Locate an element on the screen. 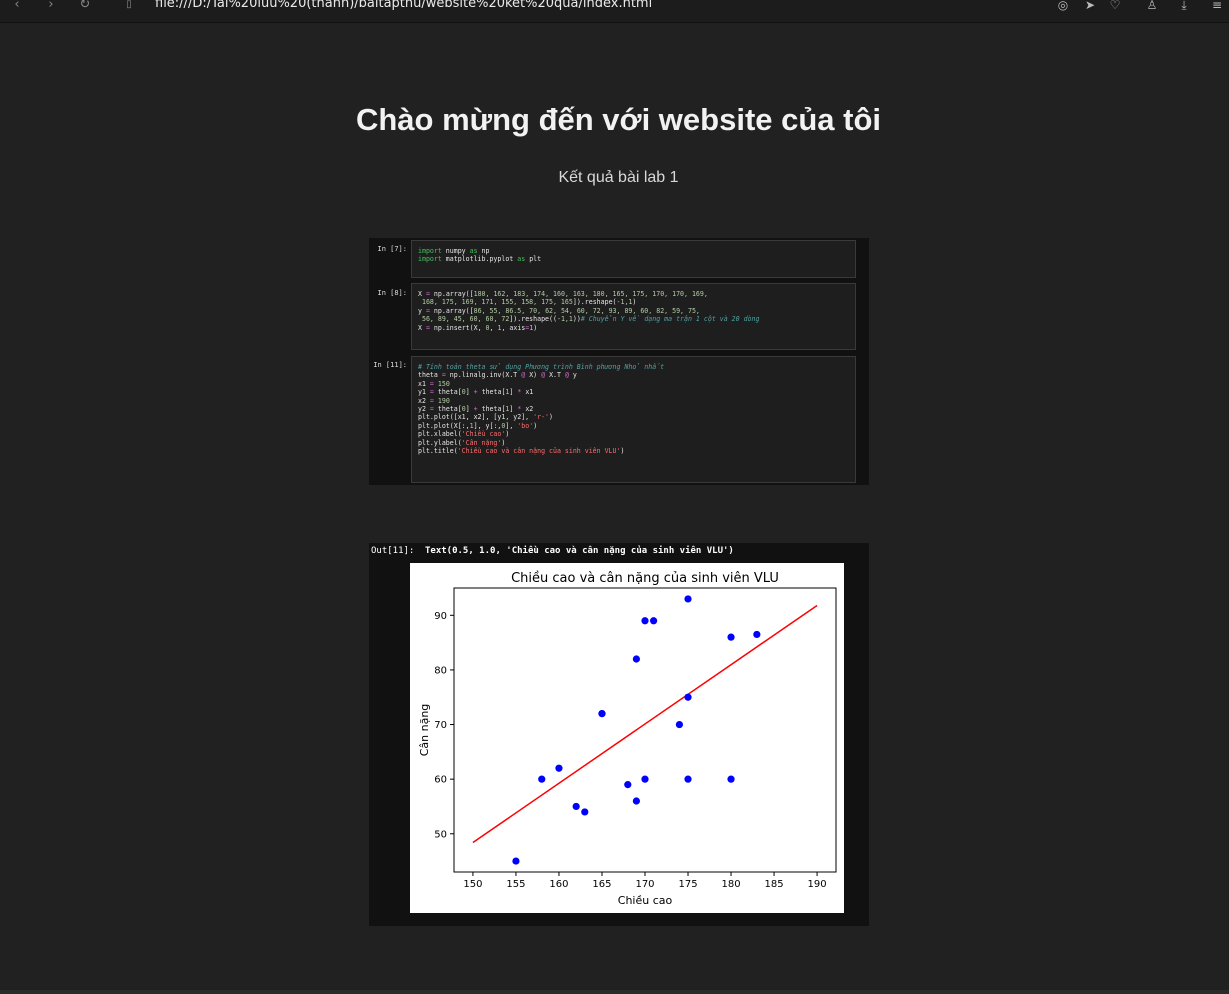  heart-icon: ♡ is located at coordinates (1115, 6).